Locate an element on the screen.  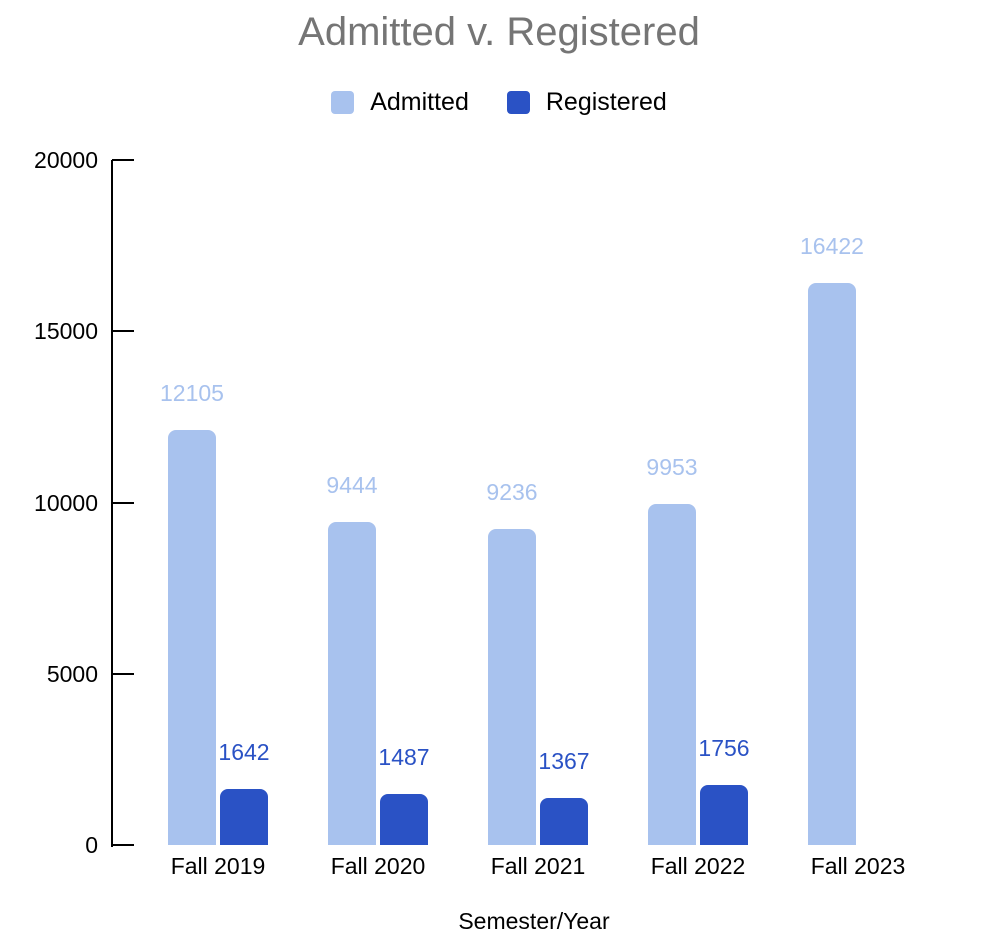
admitted-swatch is located at coordinates (343, 102).